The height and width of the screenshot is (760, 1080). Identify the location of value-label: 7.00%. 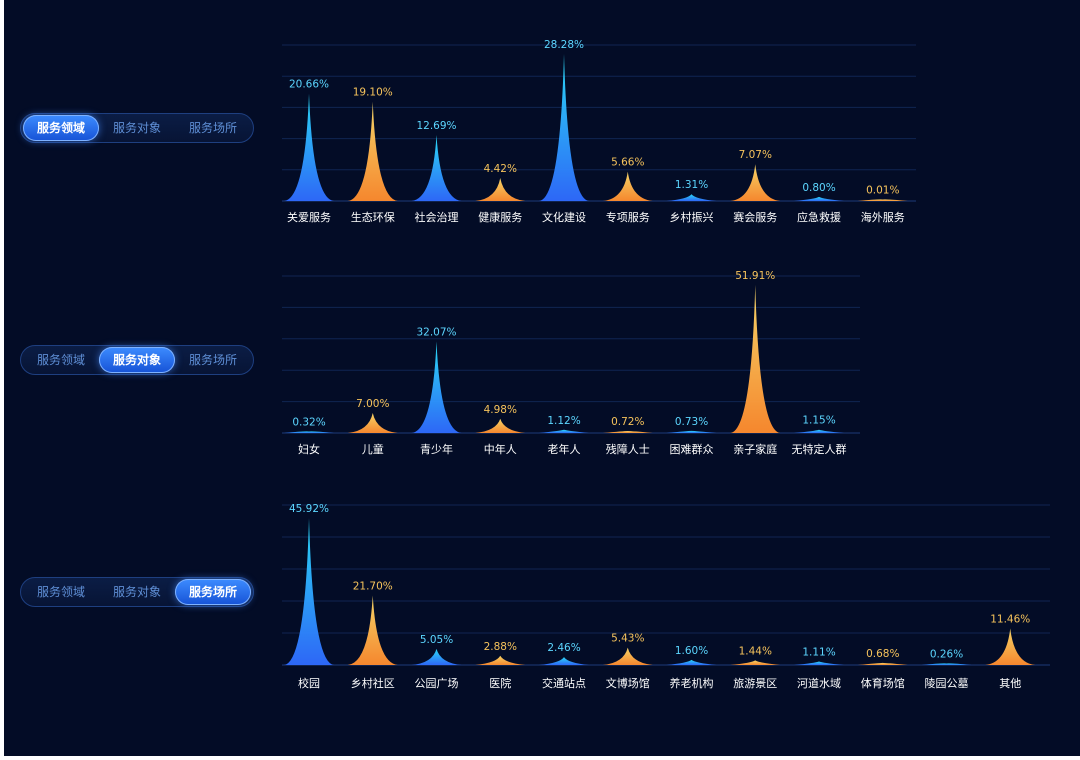
(372, 404).